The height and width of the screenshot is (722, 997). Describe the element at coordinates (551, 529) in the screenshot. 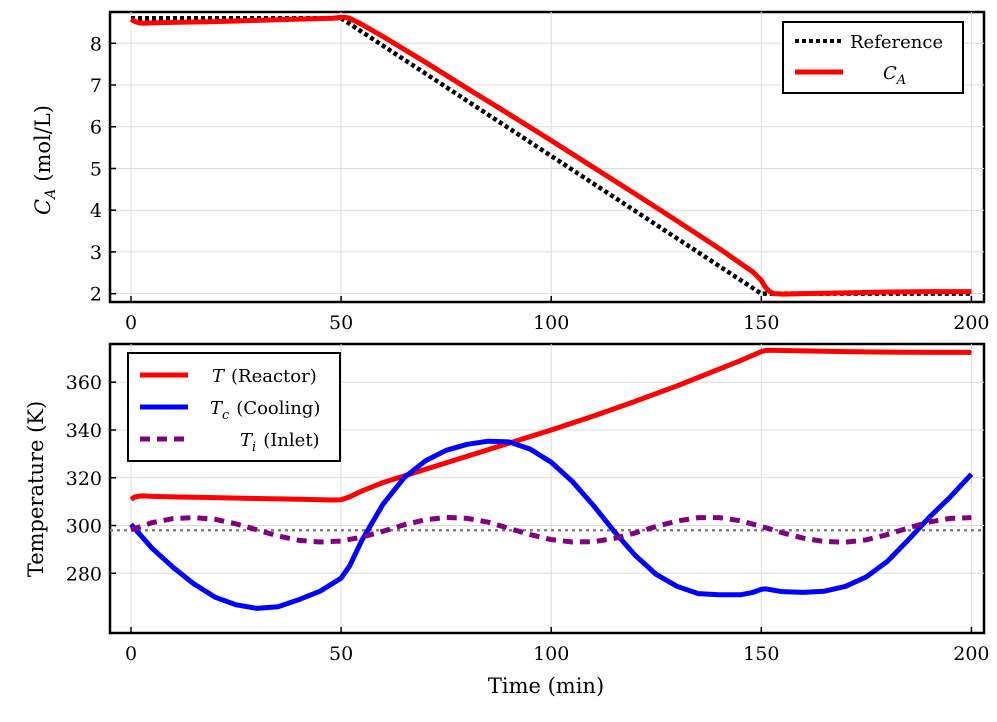

I see `series-line-t-i-inlet` at that location.